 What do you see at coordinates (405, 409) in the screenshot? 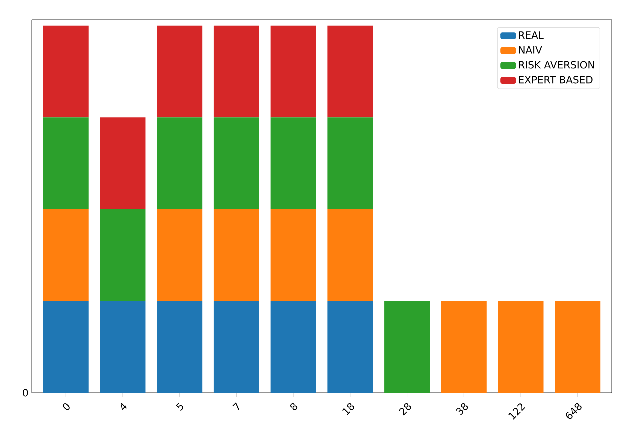
I see `x-tick-label: 28` at bounding box center [405, 409].